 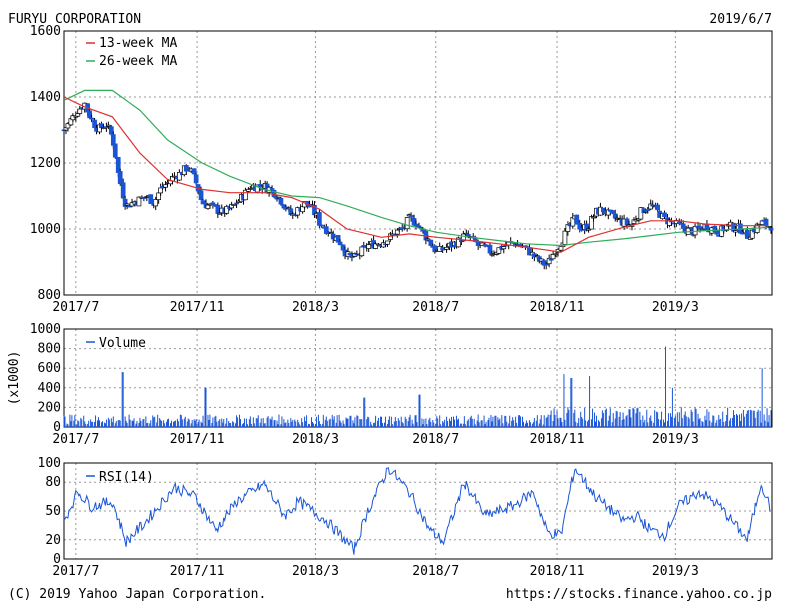 I want to click on rsi-line, so click(x=417, y=511).